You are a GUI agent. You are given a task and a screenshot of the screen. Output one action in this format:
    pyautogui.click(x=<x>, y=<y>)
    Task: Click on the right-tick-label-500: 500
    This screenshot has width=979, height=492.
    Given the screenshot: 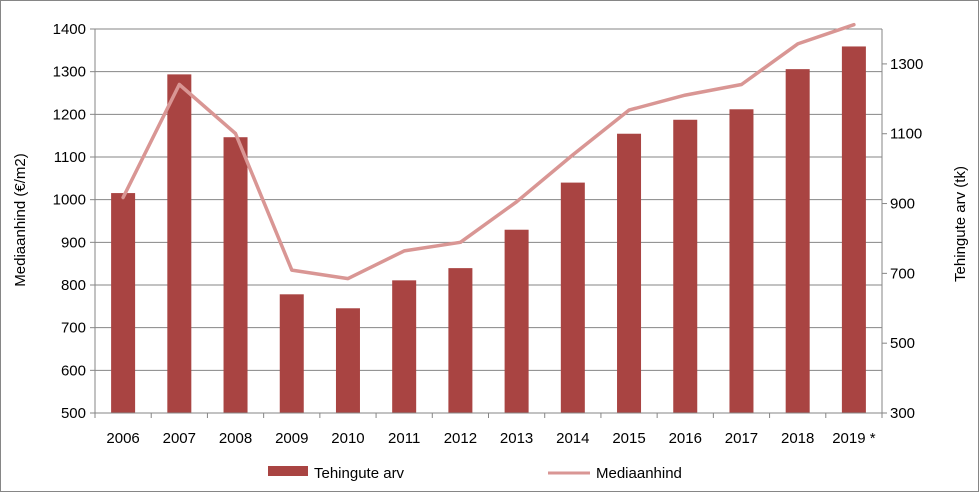 What is the action you would take?
    pyautogui.click(x=902, y=343)
    